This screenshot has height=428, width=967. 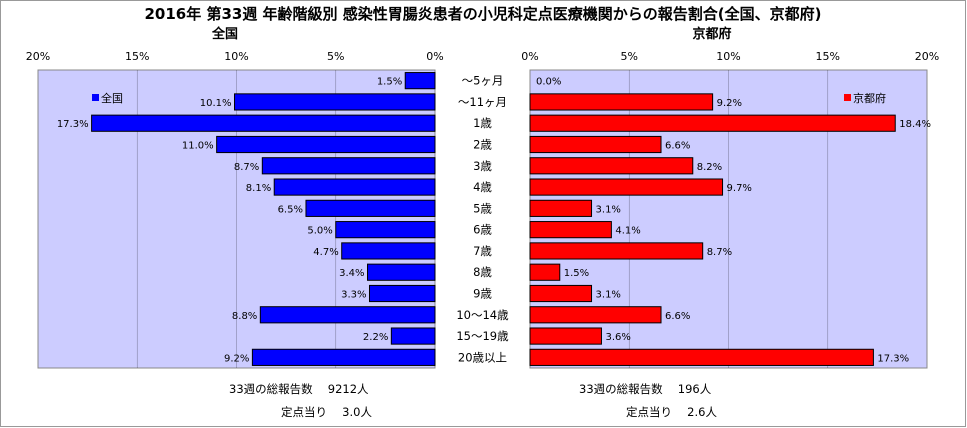 I want to click on category-label: 4歳, so click(x=482, y=187).